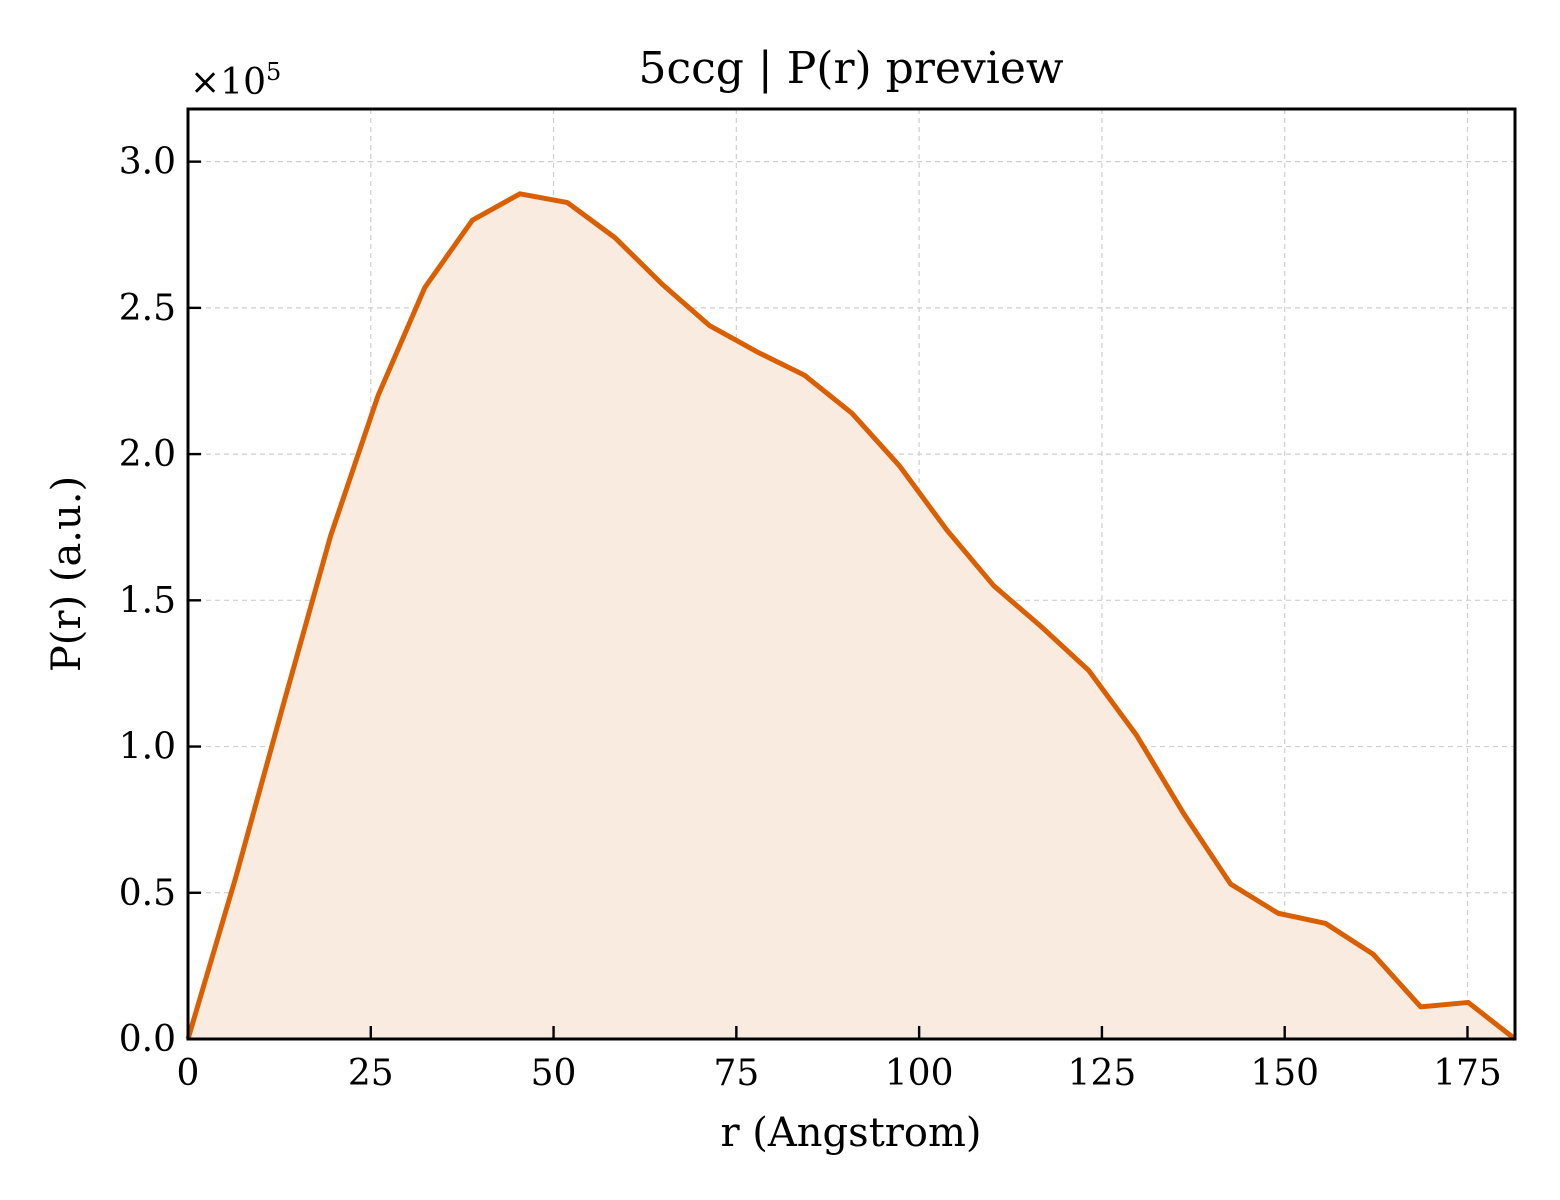  What do you see at coordinates (147, 600) in the screenshot?
I see `y-tick-label: 1.5` at bounding box center [147, 600].